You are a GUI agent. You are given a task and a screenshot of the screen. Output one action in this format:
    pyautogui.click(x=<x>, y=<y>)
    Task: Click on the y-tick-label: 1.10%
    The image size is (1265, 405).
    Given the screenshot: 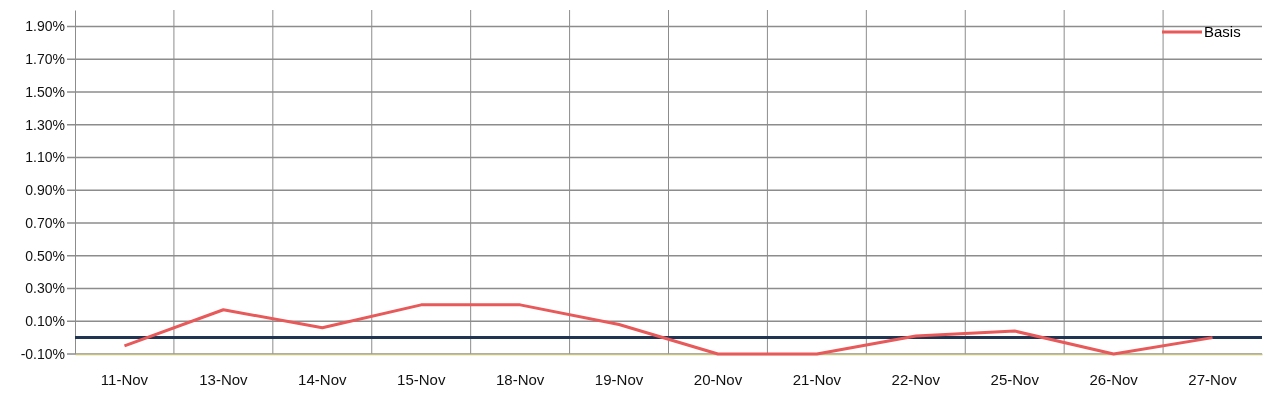 What is the action you would take?
    pyautogui.click(x=45, y=157)
    